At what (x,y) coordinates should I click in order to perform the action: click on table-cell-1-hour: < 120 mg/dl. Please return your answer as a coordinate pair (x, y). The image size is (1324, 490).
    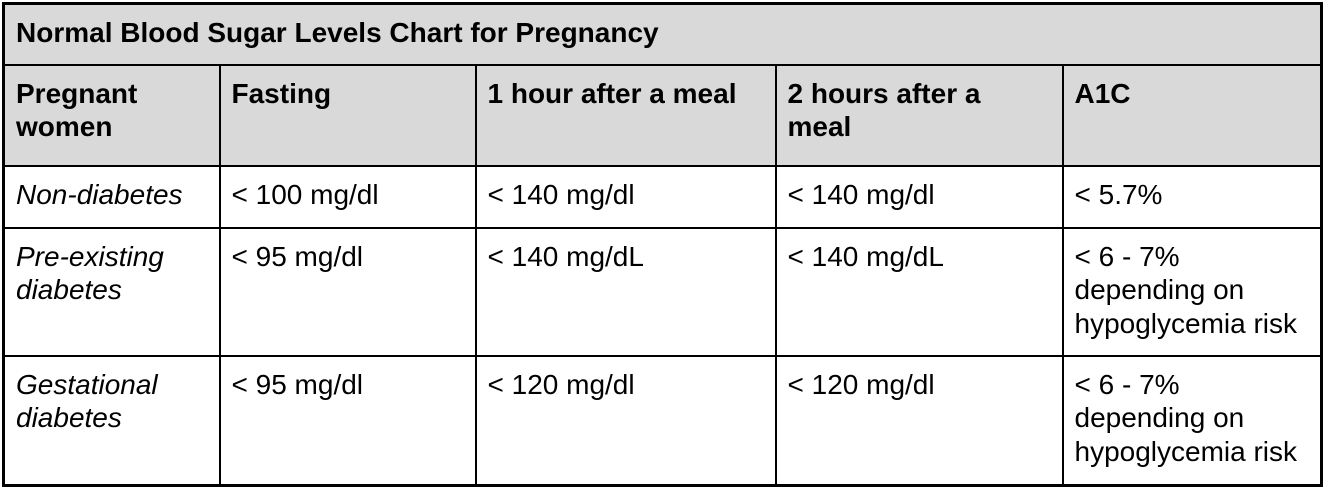
    Looking at the image, I should click on (625, 420).